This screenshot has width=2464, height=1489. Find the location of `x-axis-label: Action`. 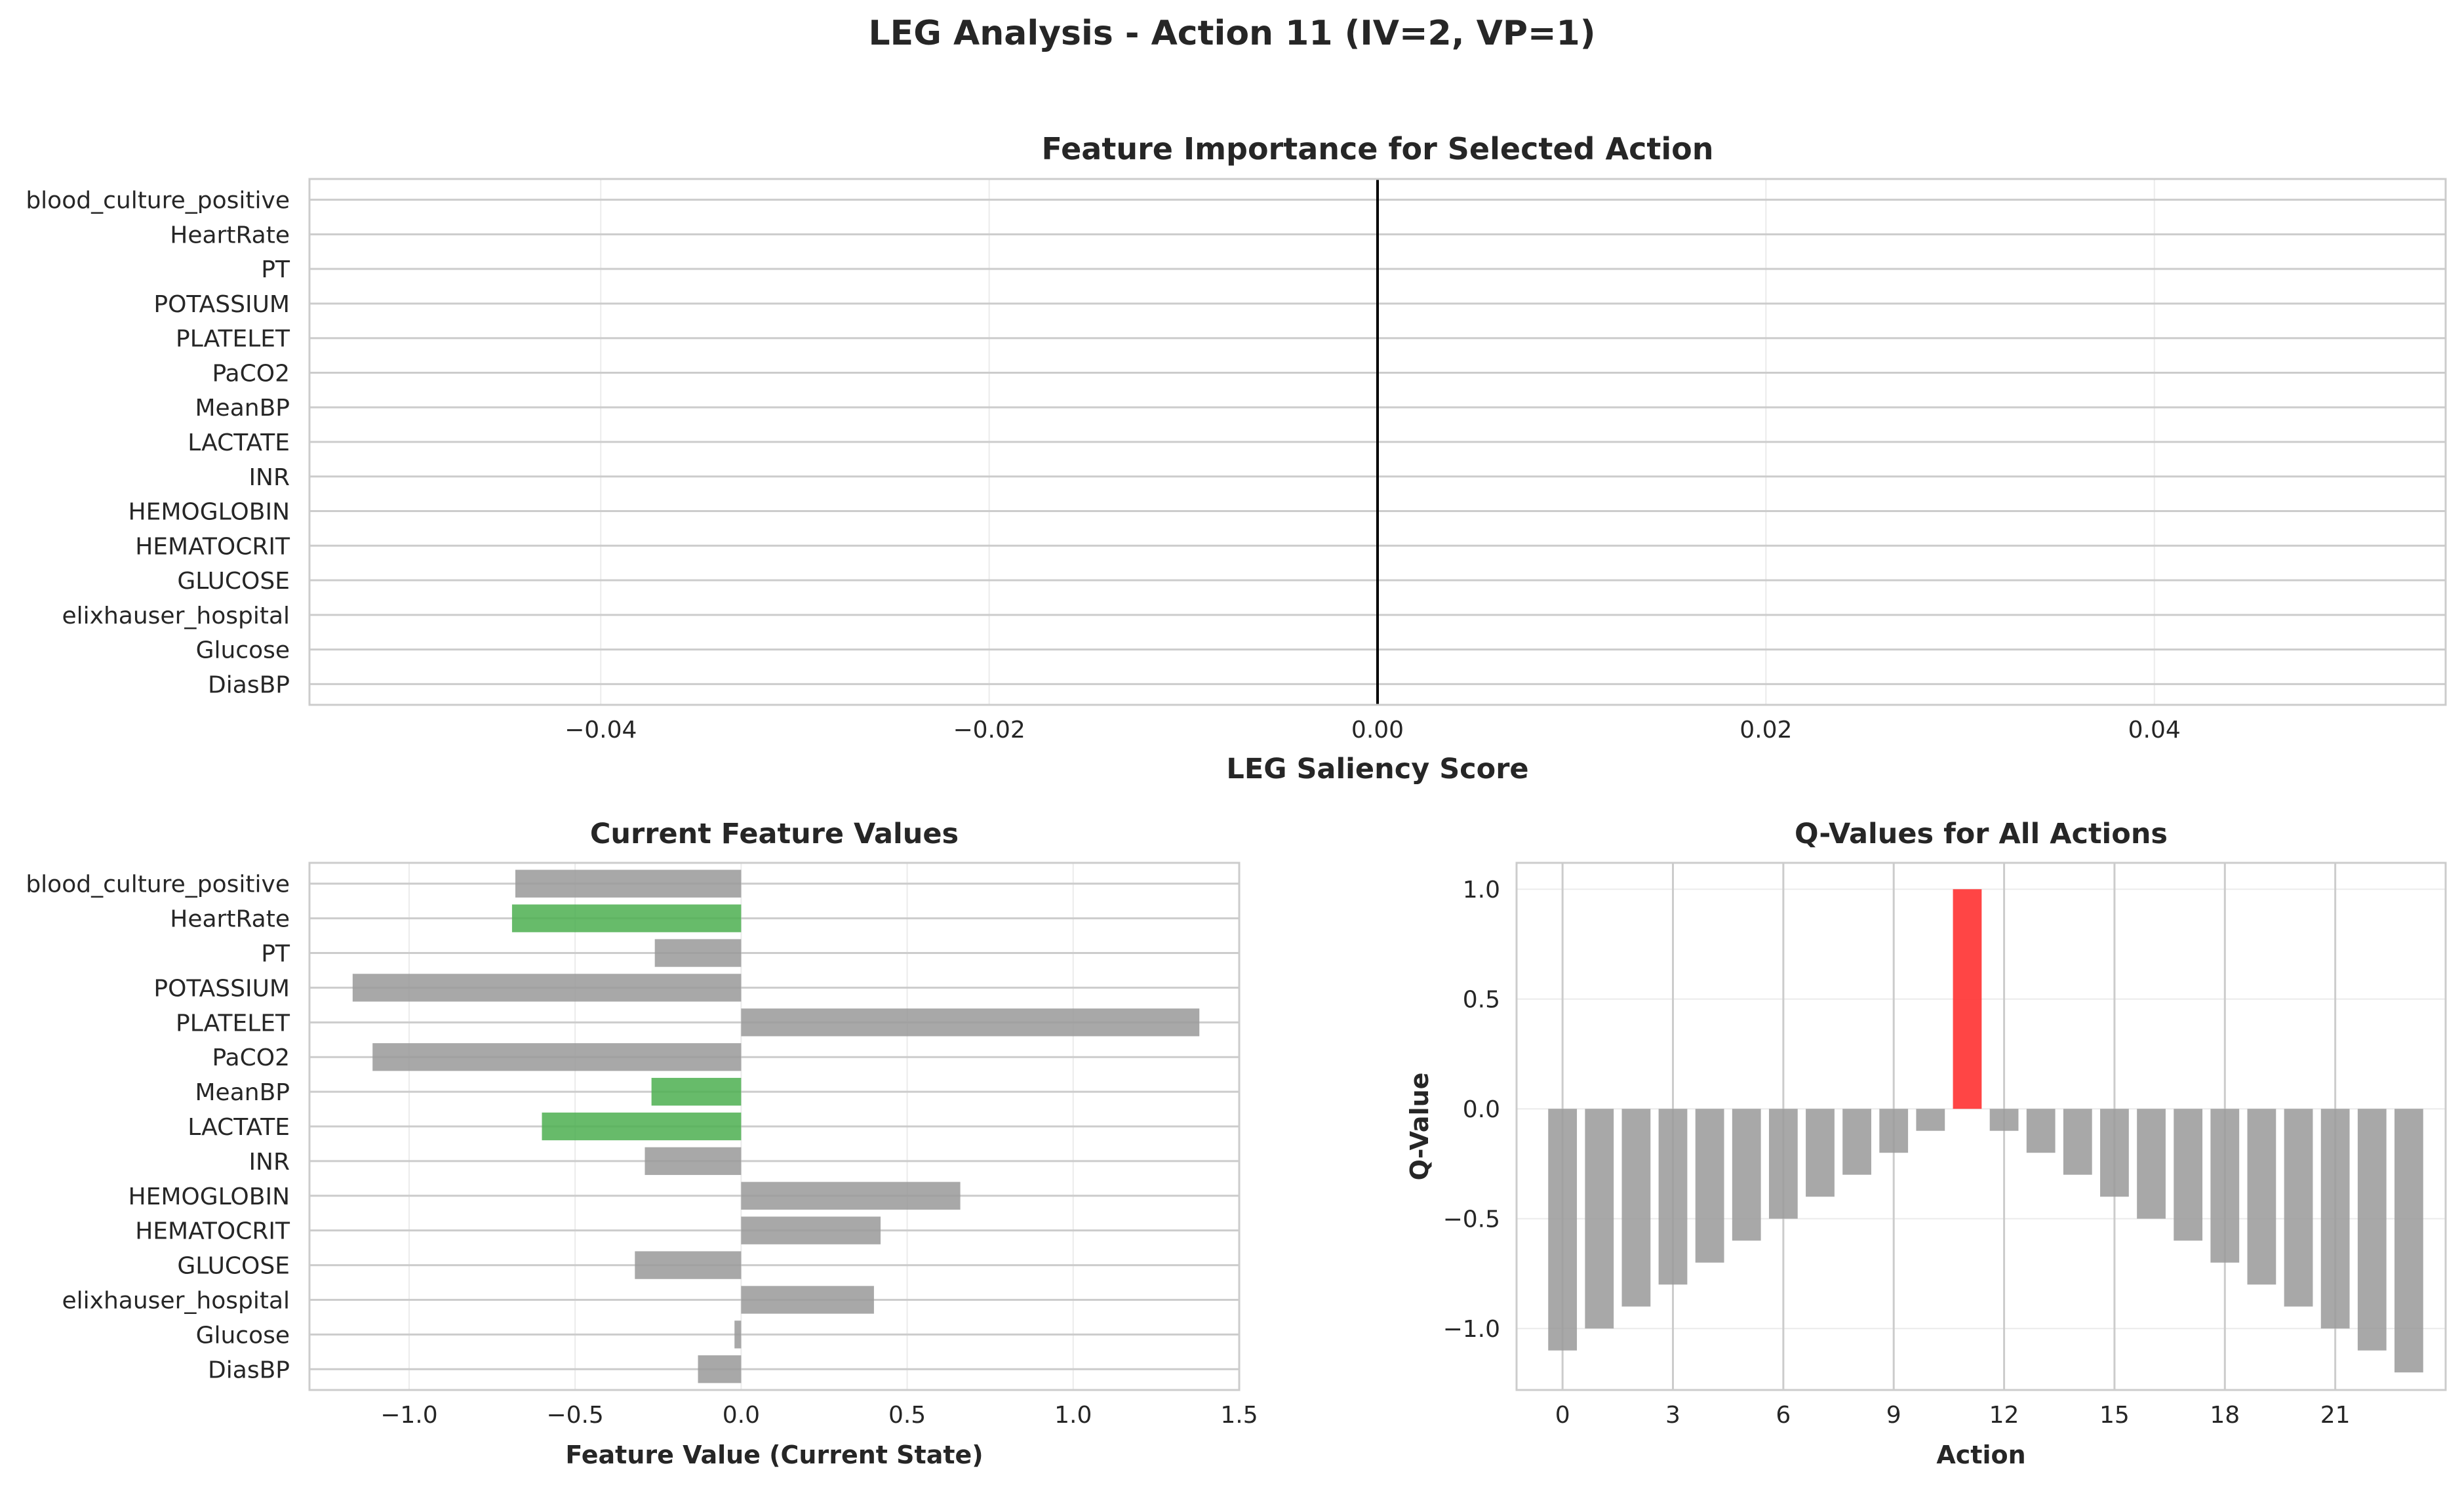

x-axis-label: Action is located at coordinates (1981, 1454).